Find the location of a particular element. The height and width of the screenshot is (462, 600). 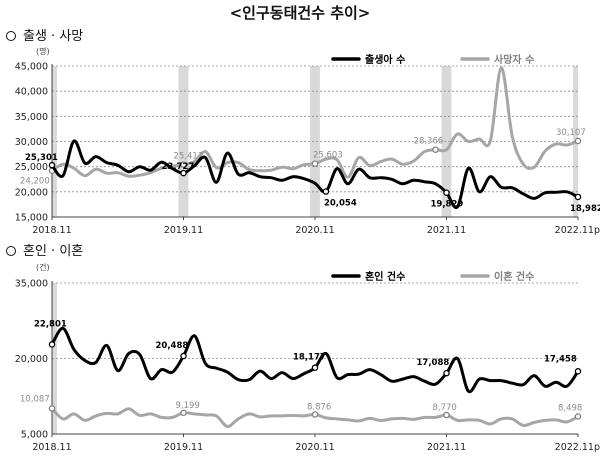

data-label: 8,498 is located at coordinates (570, 408).